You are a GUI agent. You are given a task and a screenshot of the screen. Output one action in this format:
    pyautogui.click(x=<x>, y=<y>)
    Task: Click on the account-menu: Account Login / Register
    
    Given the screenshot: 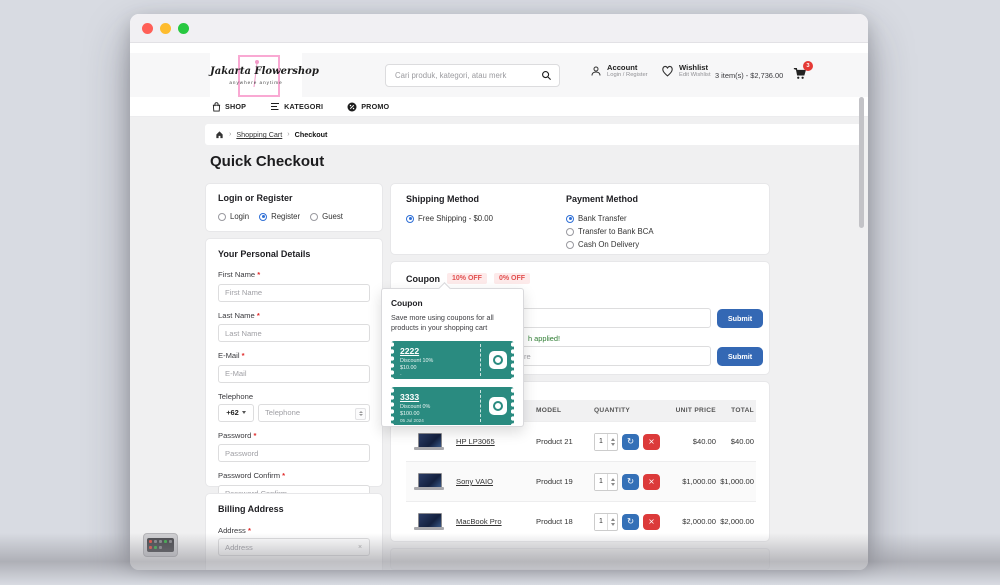 What is the action you would take?
    pyautogui.click(x=619, y=71)
    